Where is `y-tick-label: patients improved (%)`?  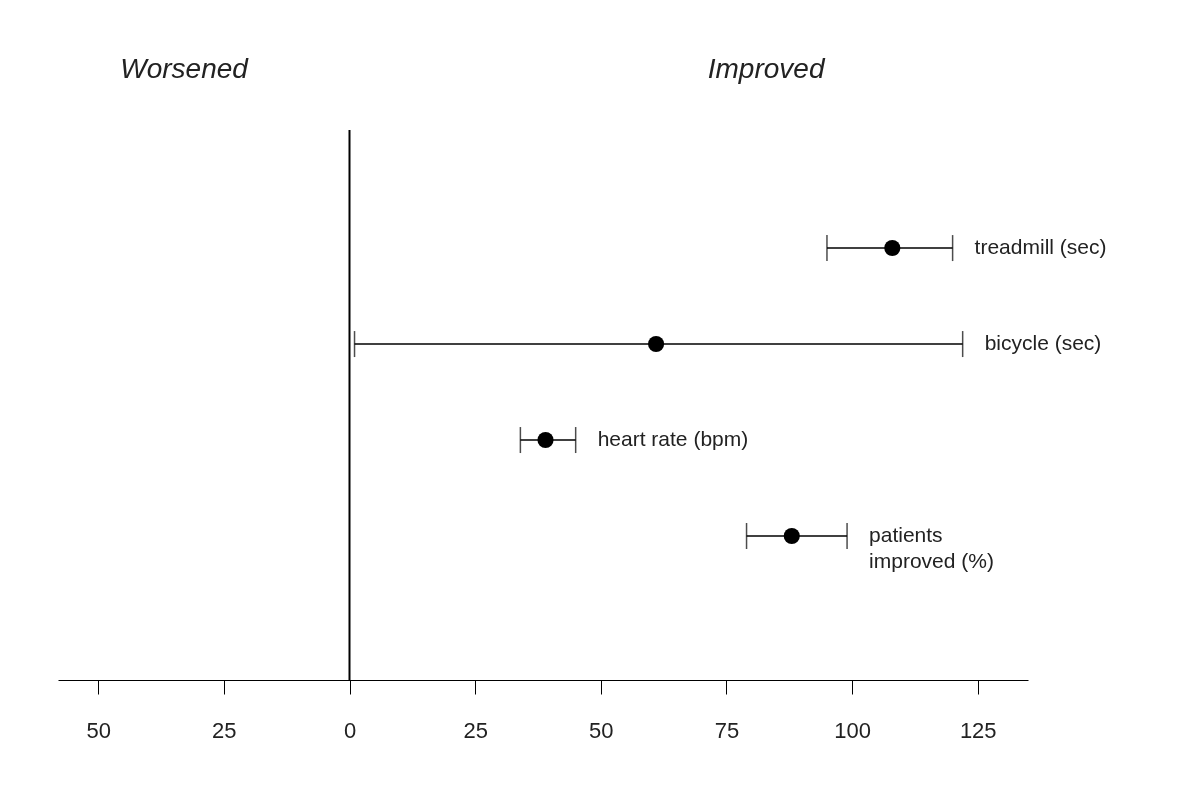 y-tick-label: patients improved (%) is located at coordinates (931, 548).